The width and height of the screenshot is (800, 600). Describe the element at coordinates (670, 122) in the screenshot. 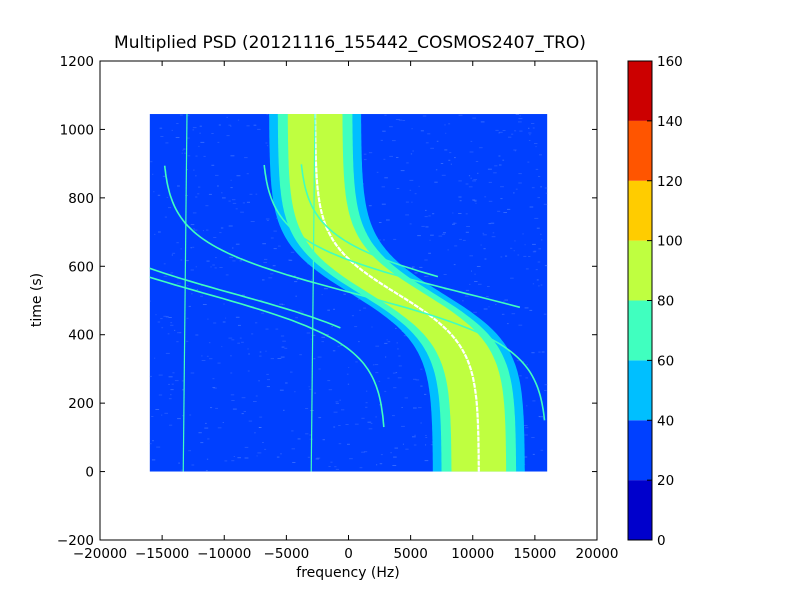

I see `colorbar-tick-label: 140` at that location.